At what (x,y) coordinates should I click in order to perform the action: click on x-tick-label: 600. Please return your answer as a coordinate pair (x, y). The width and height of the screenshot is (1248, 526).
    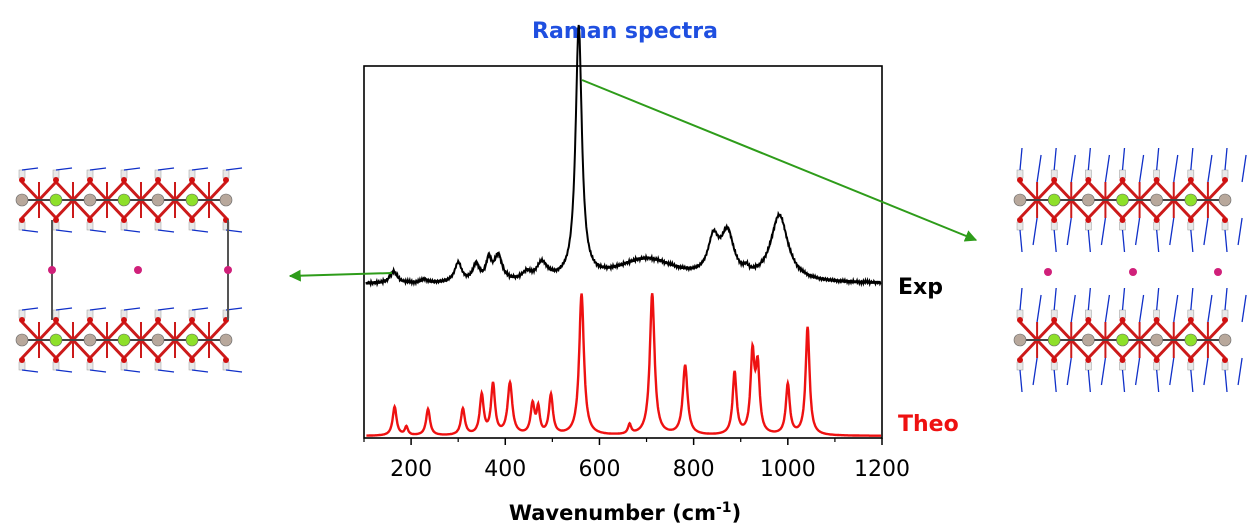
    Looking at the image, I should click on (599, 469).